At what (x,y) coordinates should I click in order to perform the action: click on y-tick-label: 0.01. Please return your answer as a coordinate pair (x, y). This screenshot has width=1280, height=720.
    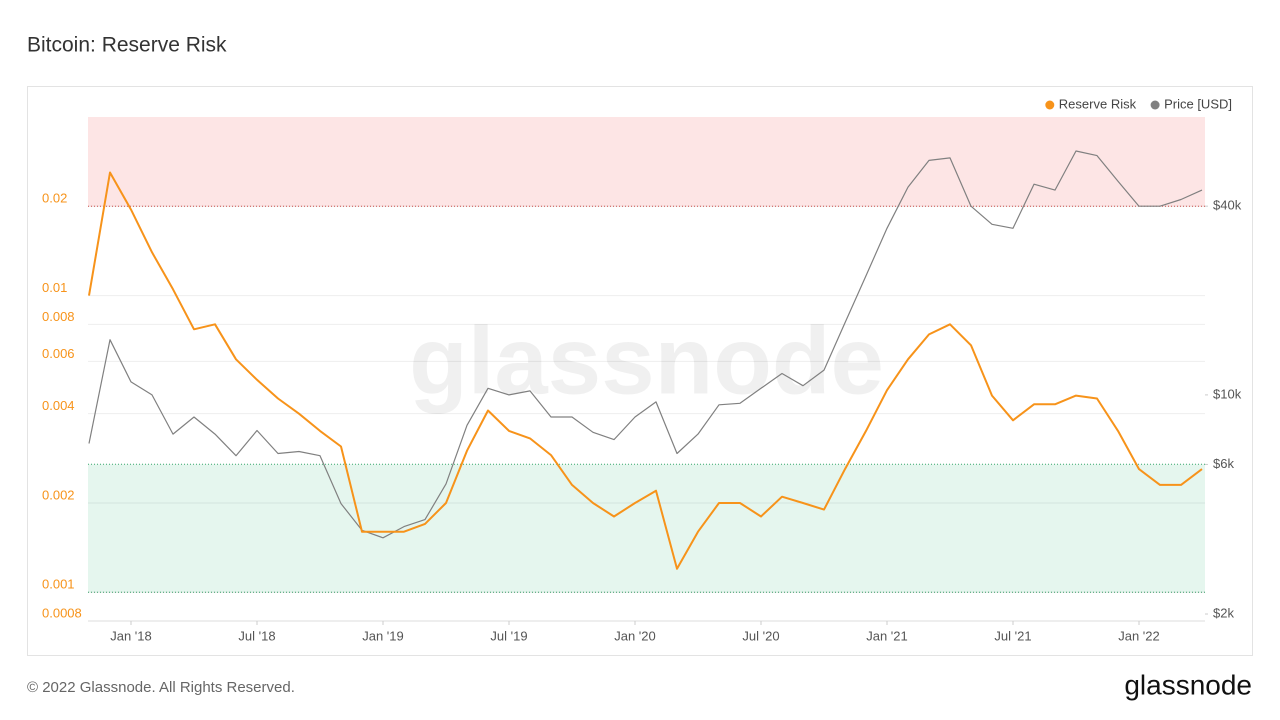
    Looking at the image, I should click on (54, 287).